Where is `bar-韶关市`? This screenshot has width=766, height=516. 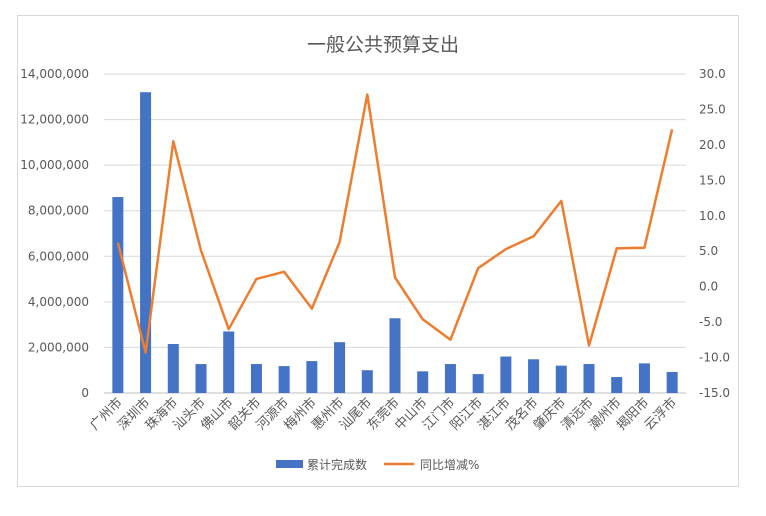
bar-韶关市 is located at coordinates (256, 378).